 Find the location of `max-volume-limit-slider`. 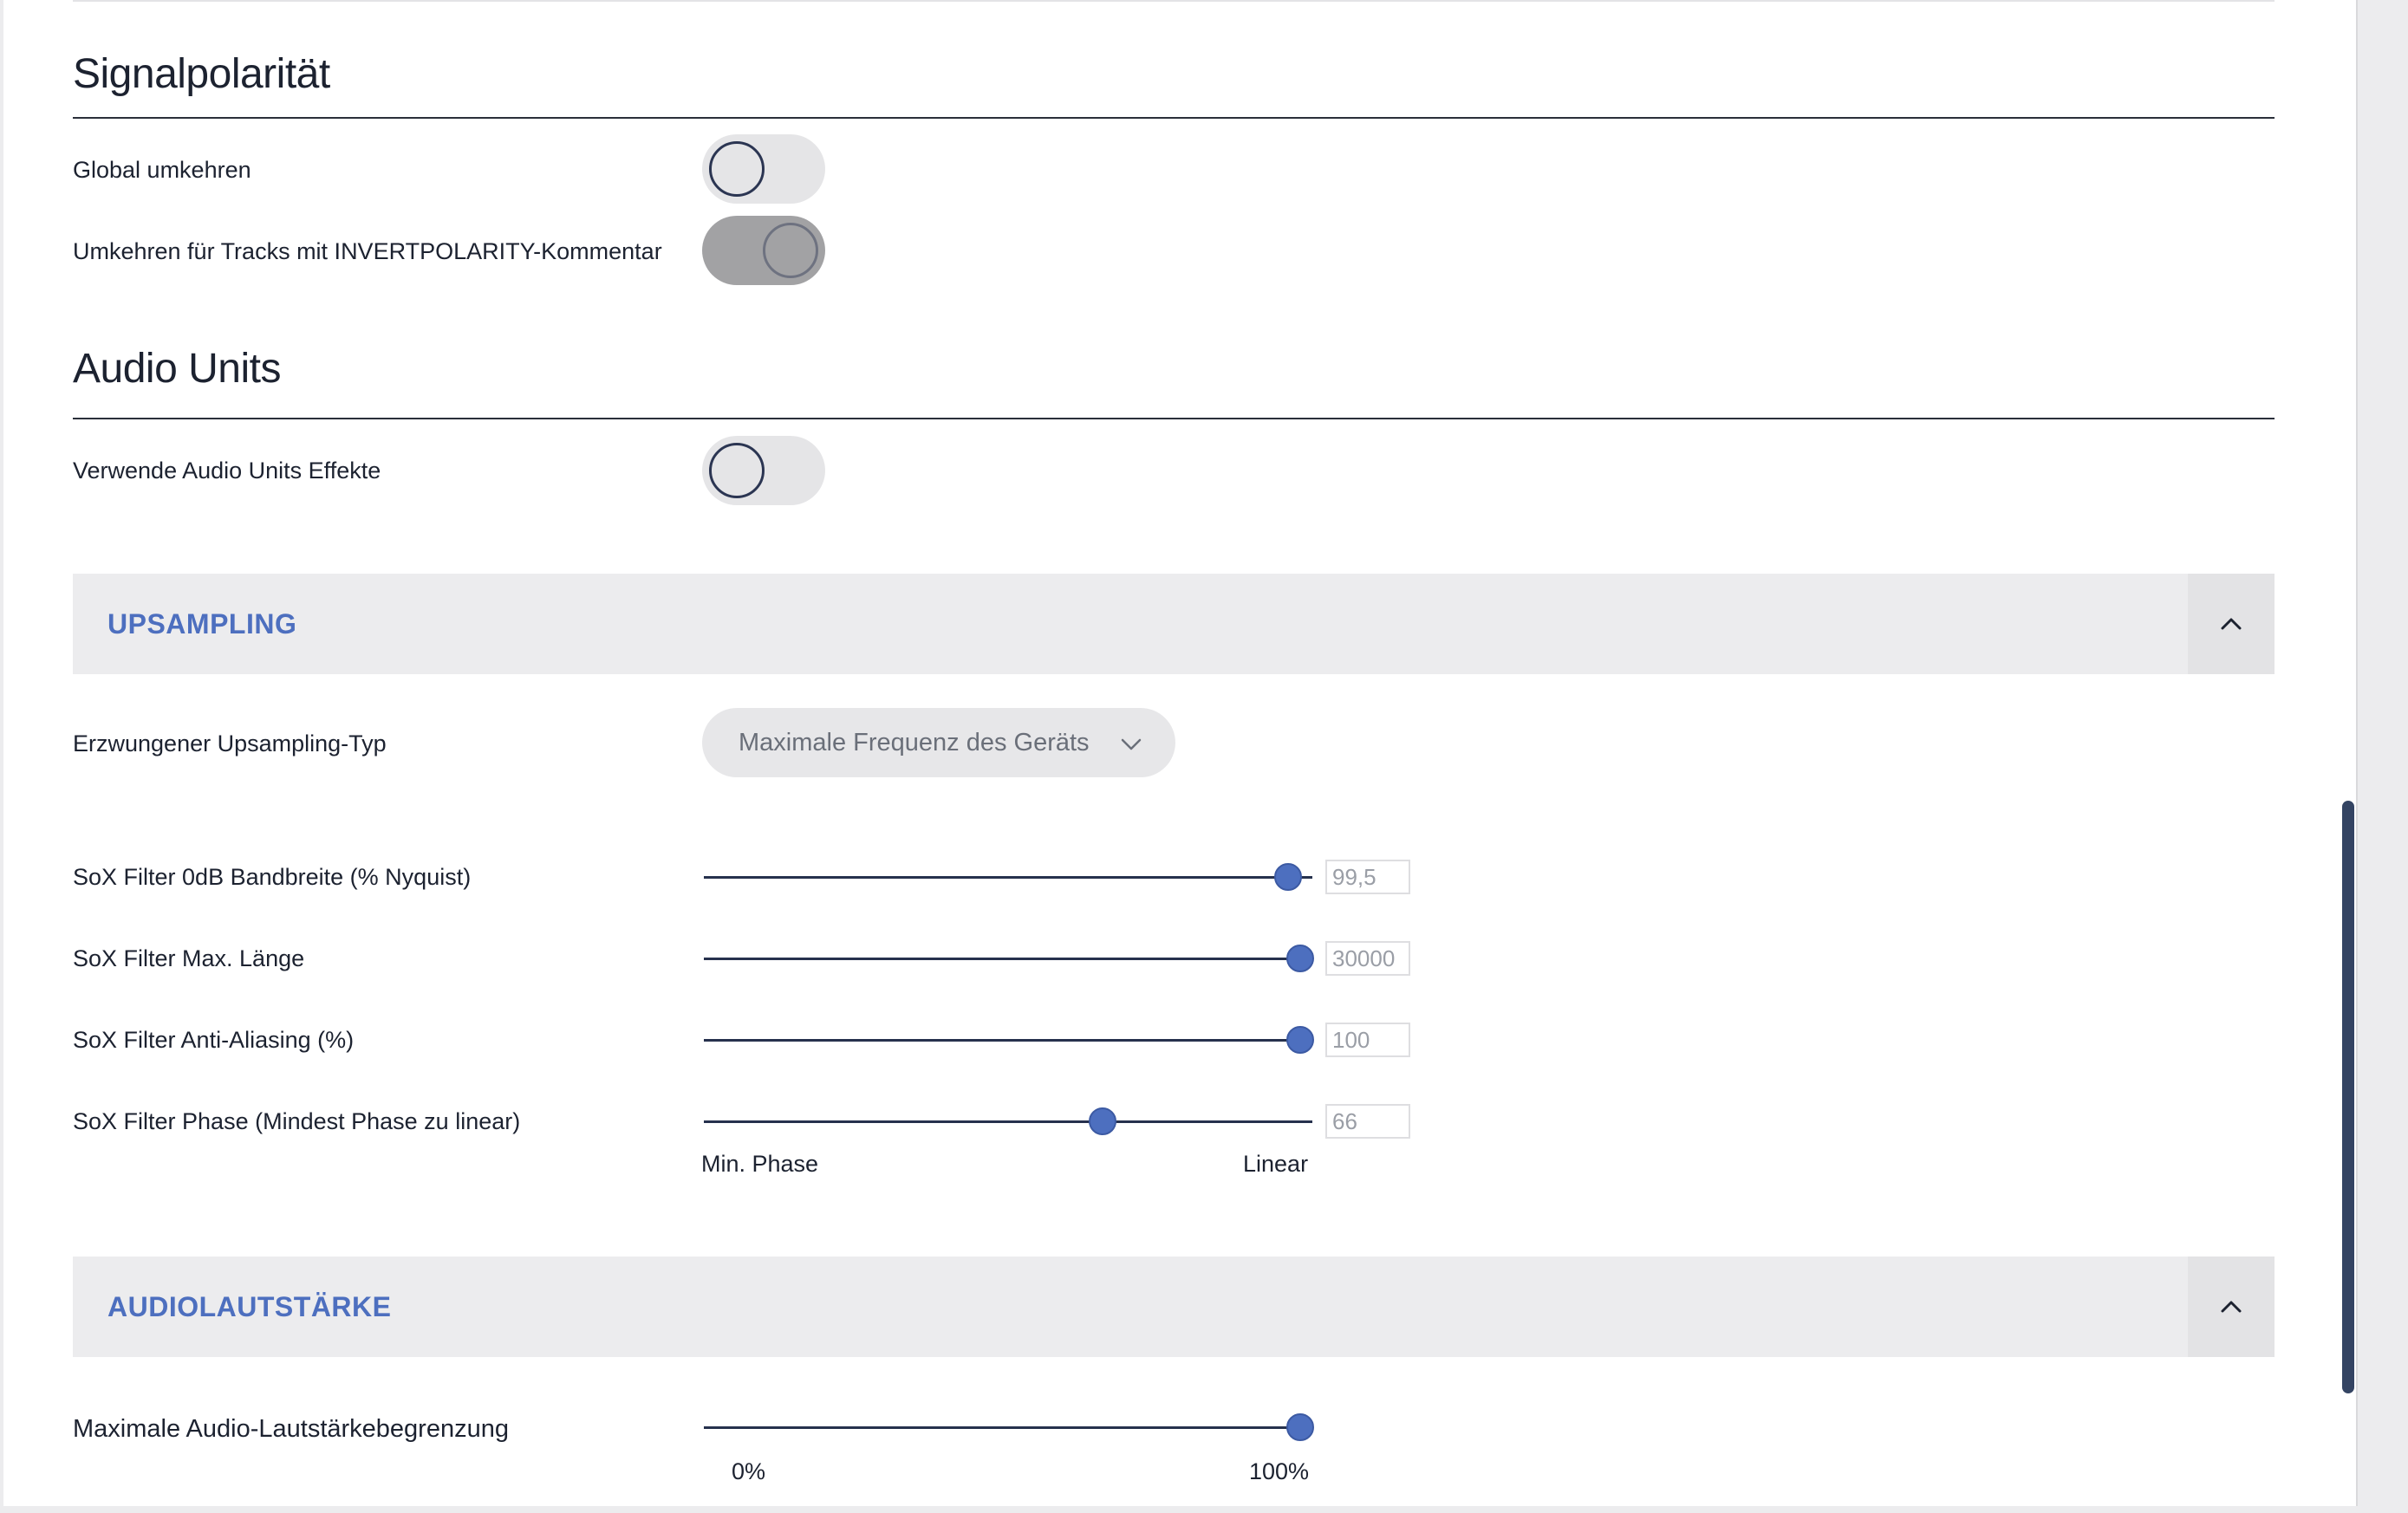

max-volume-limit-slider is located at coordinates (1009, 1427).